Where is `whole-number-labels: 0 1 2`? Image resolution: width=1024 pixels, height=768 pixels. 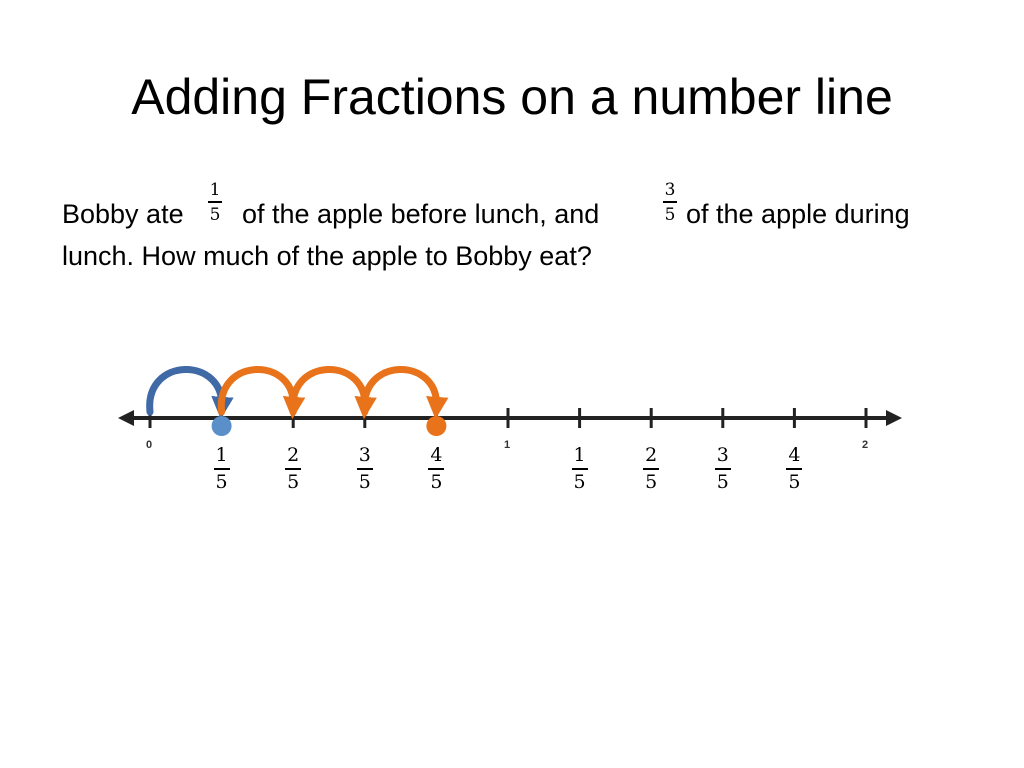 whole-number-labels: 0 1 2 is located at coordinates (507, 445).